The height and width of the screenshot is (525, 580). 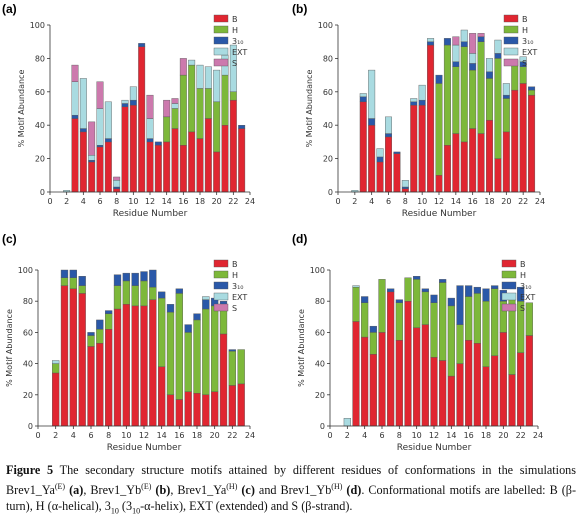 I want to click on x-tick-label: 10, so click(x=126, y=435).